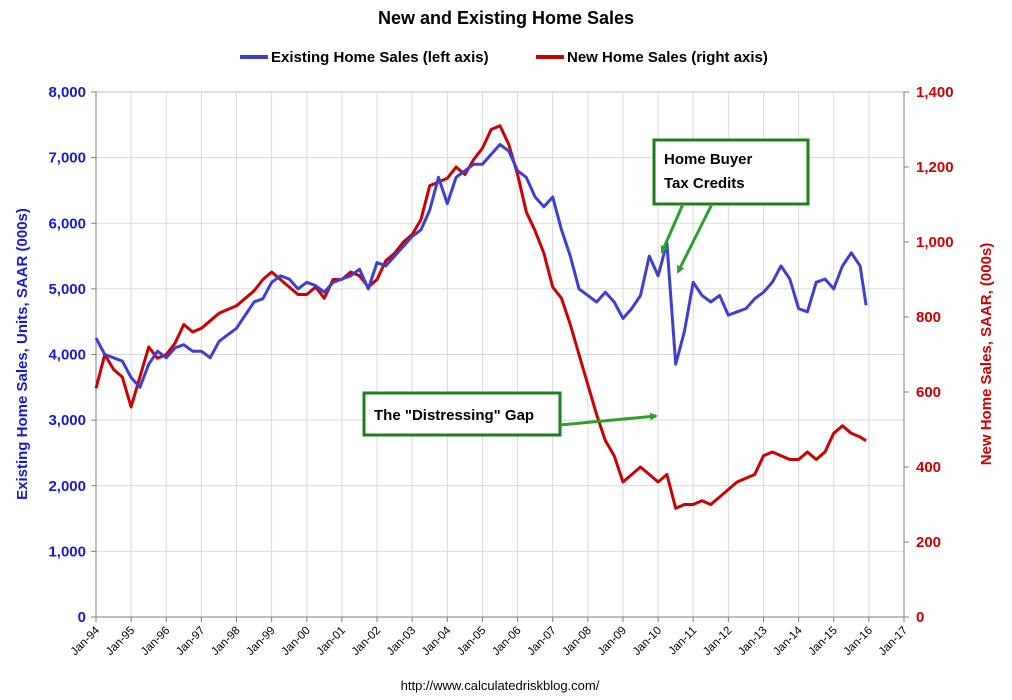  What do you see at coordinates (708, 159) in the screenshot?
I see `annotation-tax-credits-line1: Home Buyer` at bounding box center [708, 159].